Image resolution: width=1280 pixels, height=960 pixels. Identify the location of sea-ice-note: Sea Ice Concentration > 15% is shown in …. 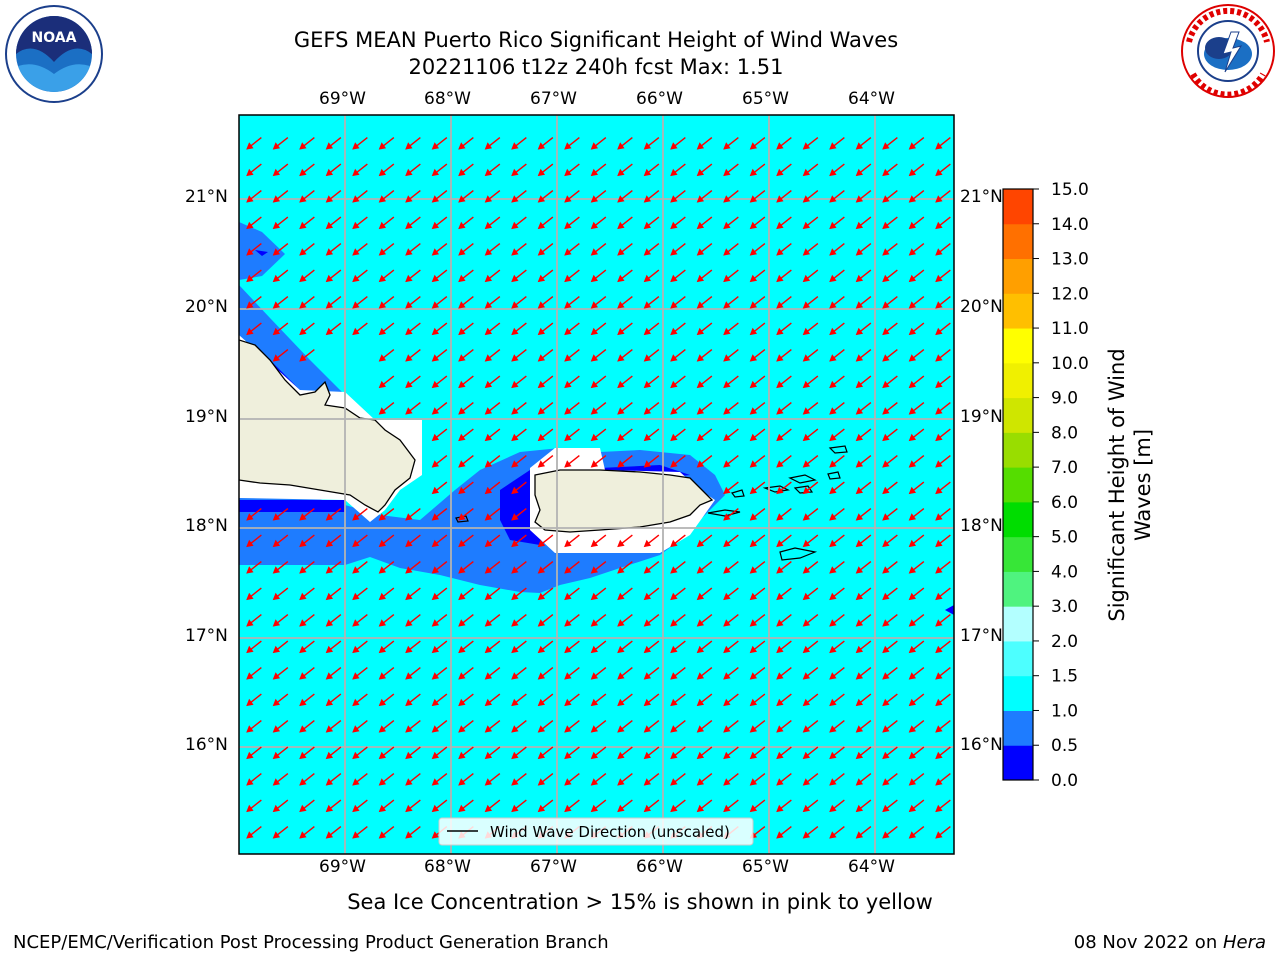
(640, 902).